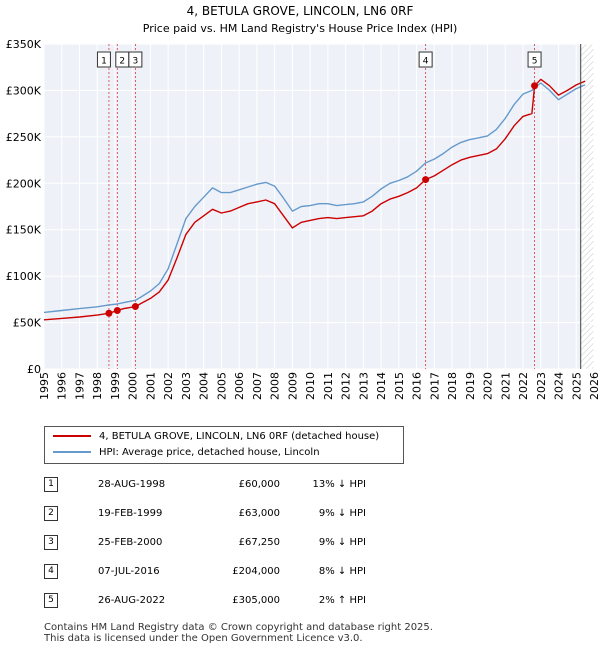  Describe the element at coordinates (129, 571) in the screenshot. I see `transaction-date: 07-JUL-2016` at that location.